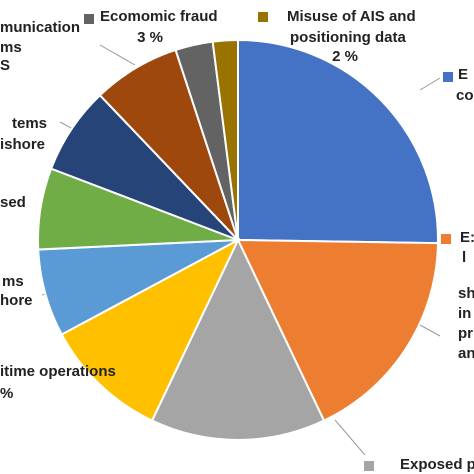 This screenshot has width=474, height=474. Describe the element at coordinates (29, 123) in the screenshot. I see `slice-label: tems` at that location.